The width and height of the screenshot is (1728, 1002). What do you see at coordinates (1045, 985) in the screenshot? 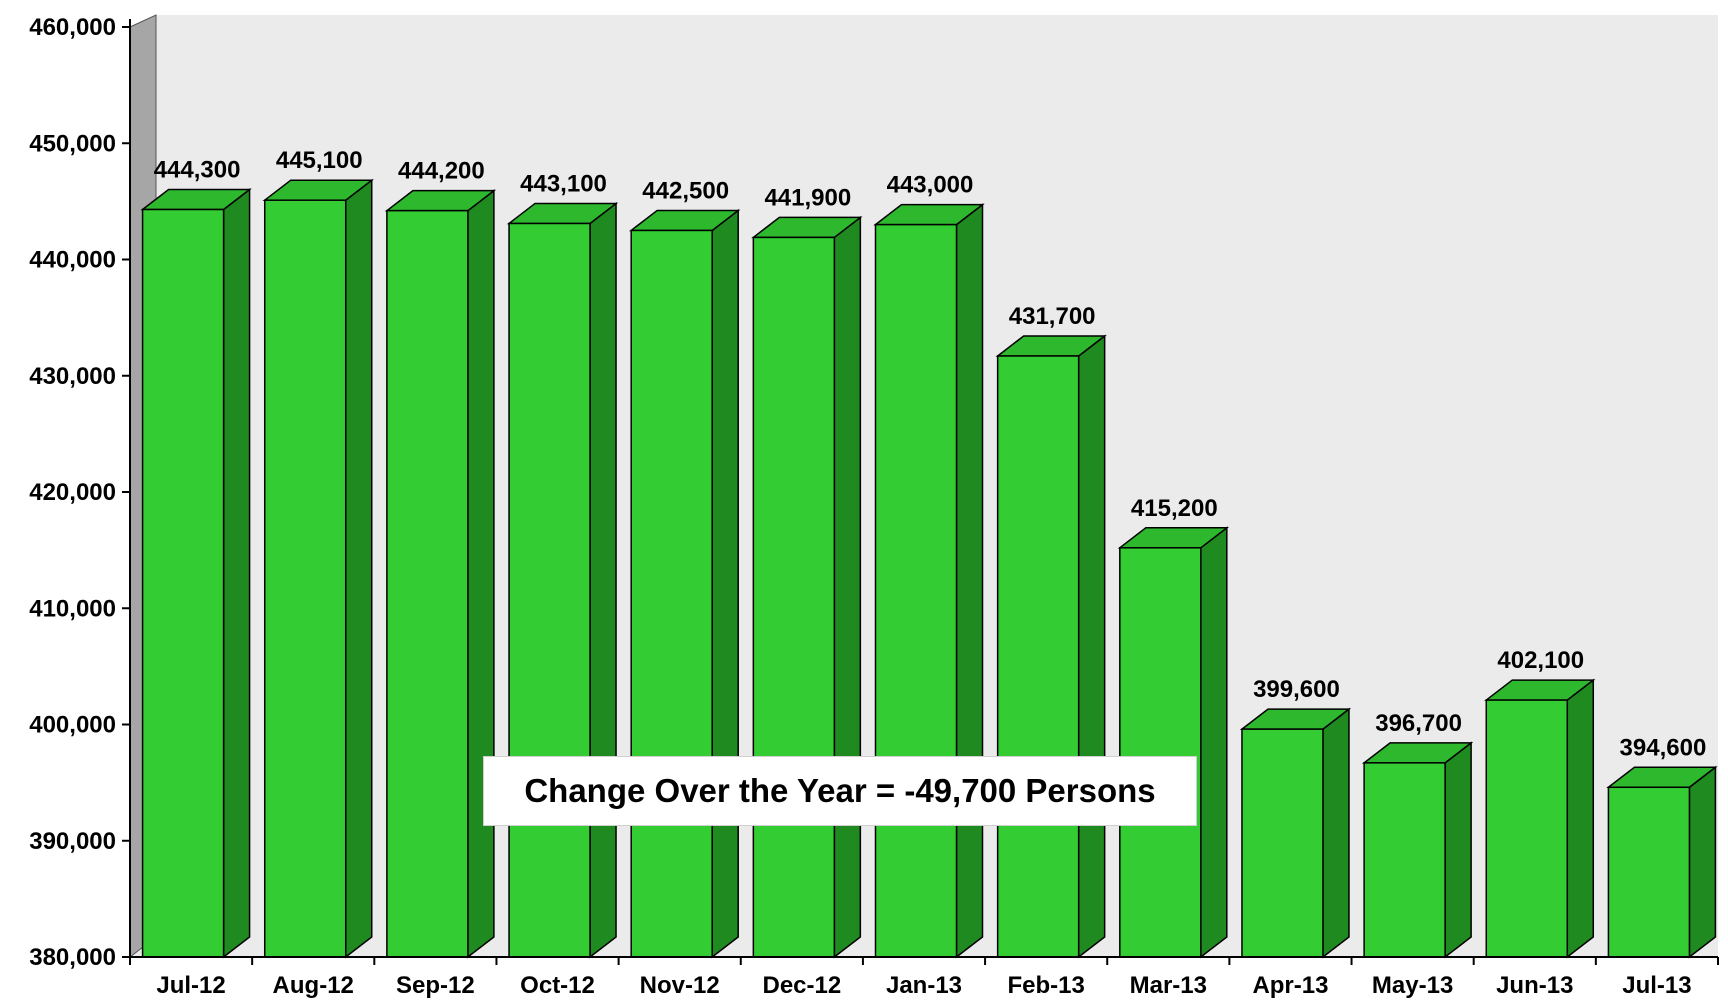
I see `x-tick-label: Feb-13` at bounding box center [1045, 985].